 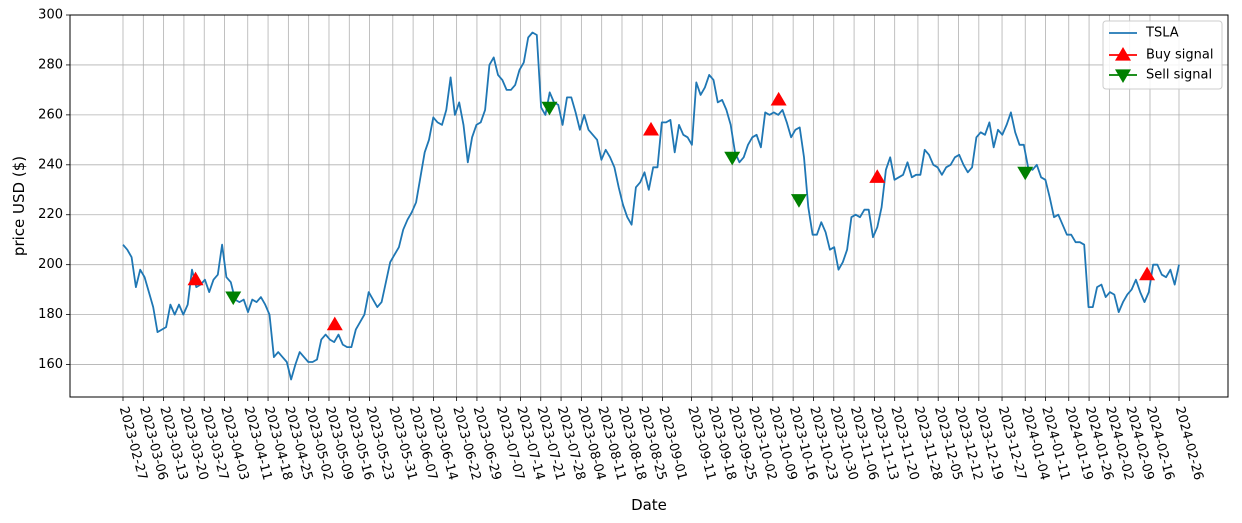 What do you see at coordinates (1179, 55) in the screenshot?
I see `legend-label: Buy signal` at bounding box center [1179, 55].